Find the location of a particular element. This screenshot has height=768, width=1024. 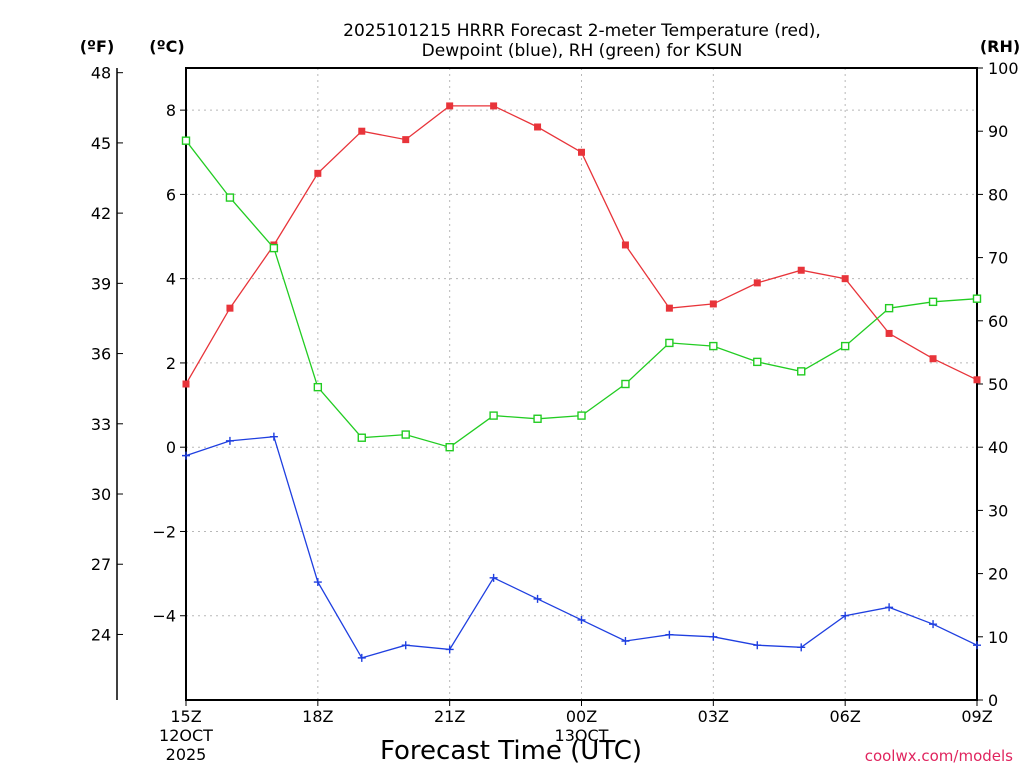

credit-text: coolwx.com/models is located at coordinates (939, 756).